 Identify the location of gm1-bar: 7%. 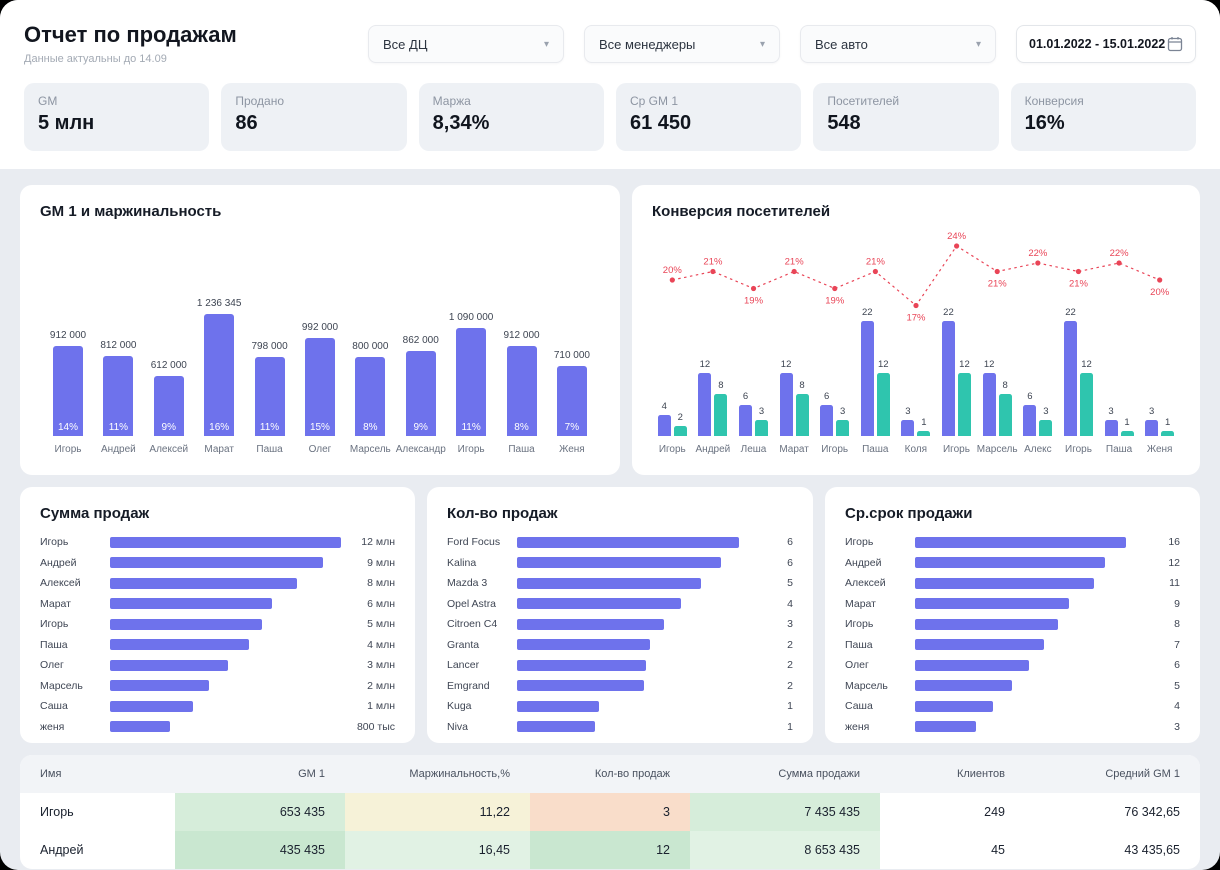
(571, 401).